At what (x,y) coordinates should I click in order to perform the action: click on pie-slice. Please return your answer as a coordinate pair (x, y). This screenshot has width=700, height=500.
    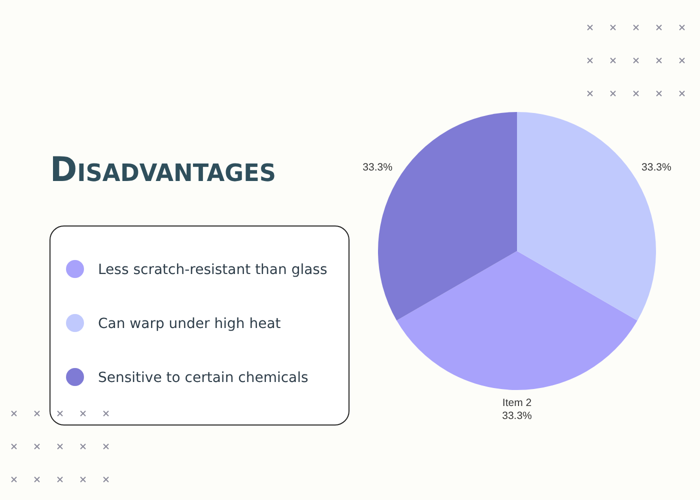
    Looking at the image, I should click on (517, 320).